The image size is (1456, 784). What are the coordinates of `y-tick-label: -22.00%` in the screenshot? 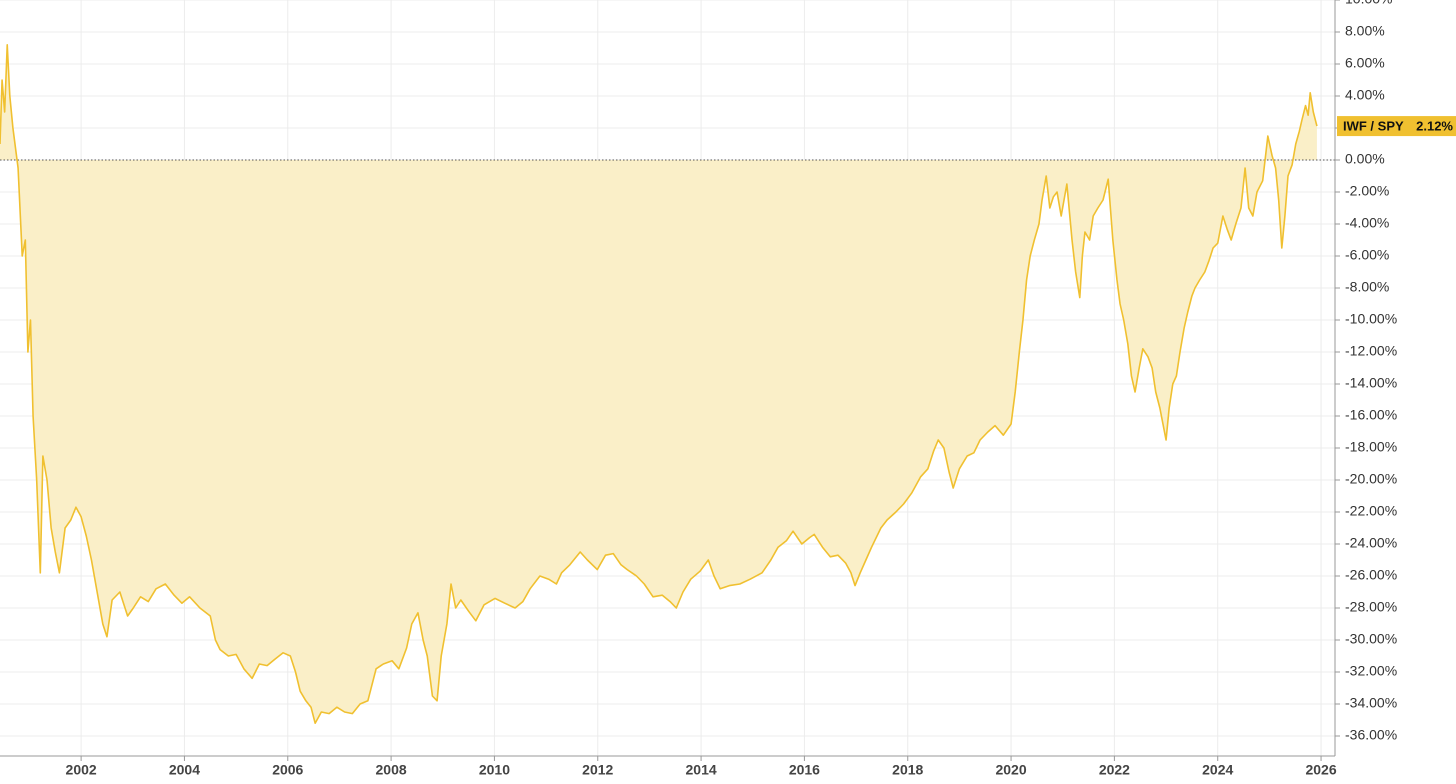 It's located at (1371, 511).